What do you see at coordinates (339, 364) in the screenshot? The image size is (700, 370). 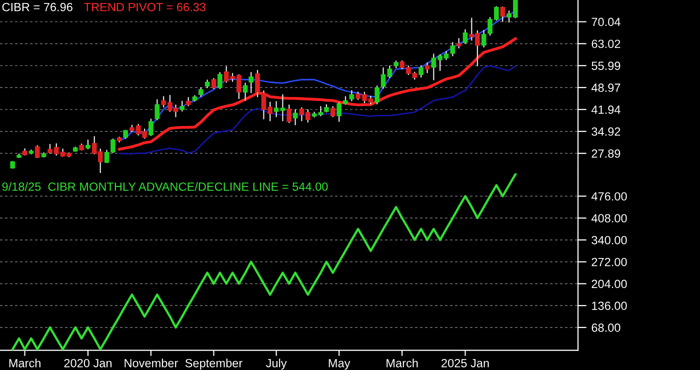 I see `x-tick-label: May` at bounding box center [339, 364].